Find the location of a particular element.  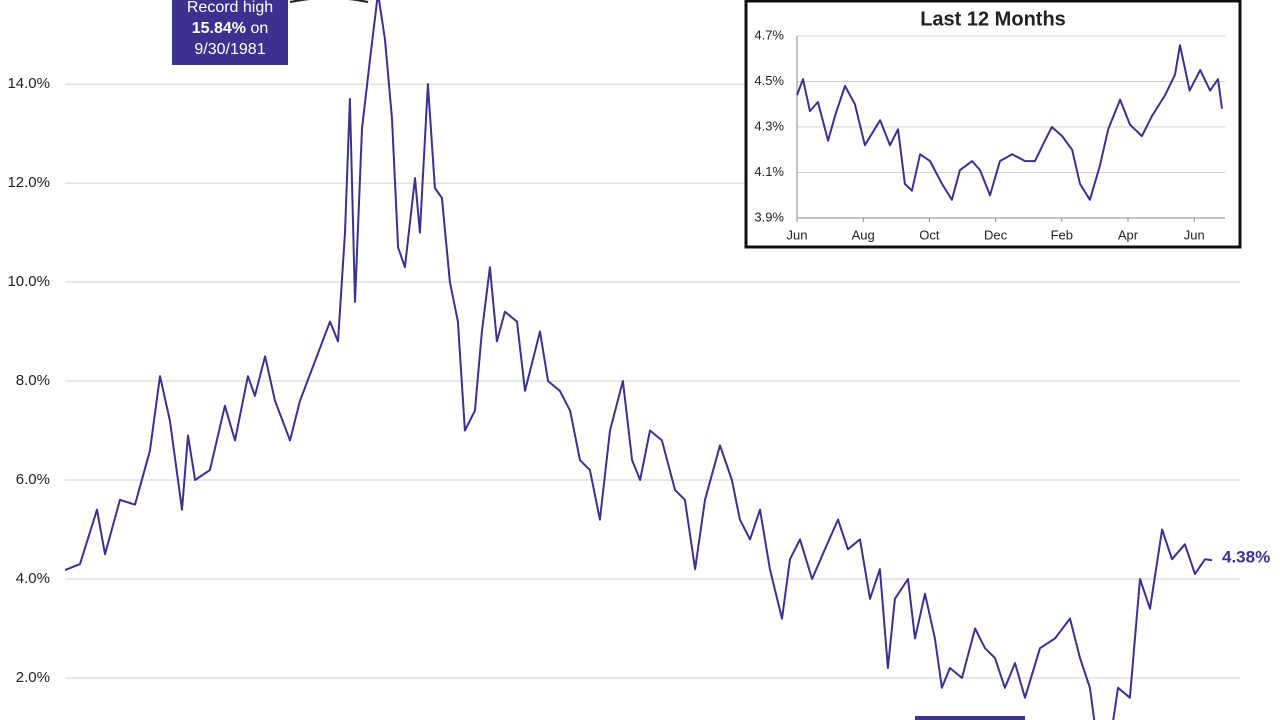

y-tick-label: 6.0% is located at coordinates (33, 479).